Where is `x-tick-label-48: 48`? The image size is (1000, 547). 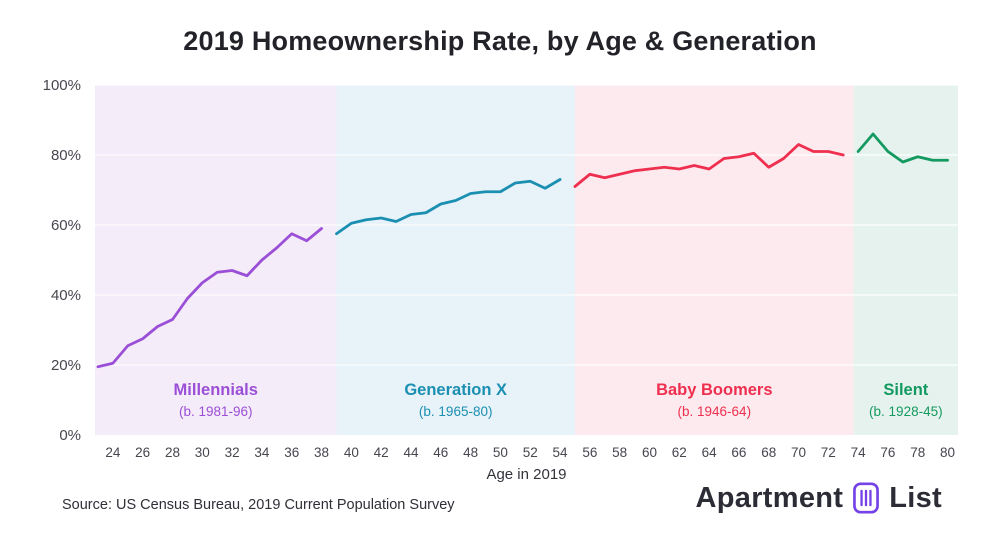
x-tick-label-48: 48 is located at coordinates (470, 452).